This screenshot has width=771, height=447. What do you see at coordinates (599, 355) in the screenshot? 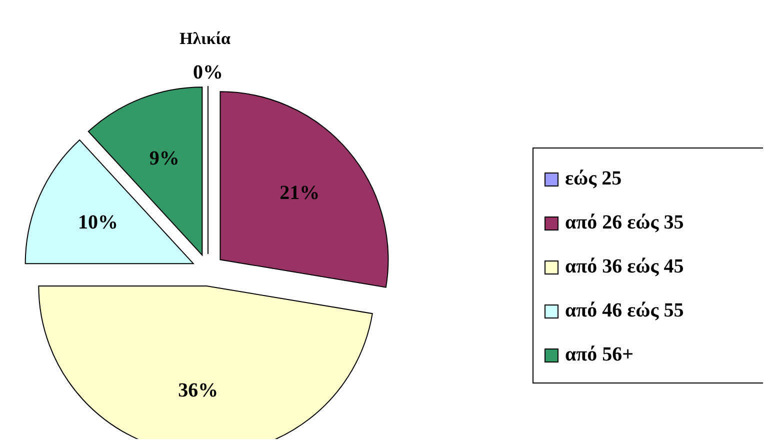
I see `legend-label: από 56+` at bounding box center [599, 355].